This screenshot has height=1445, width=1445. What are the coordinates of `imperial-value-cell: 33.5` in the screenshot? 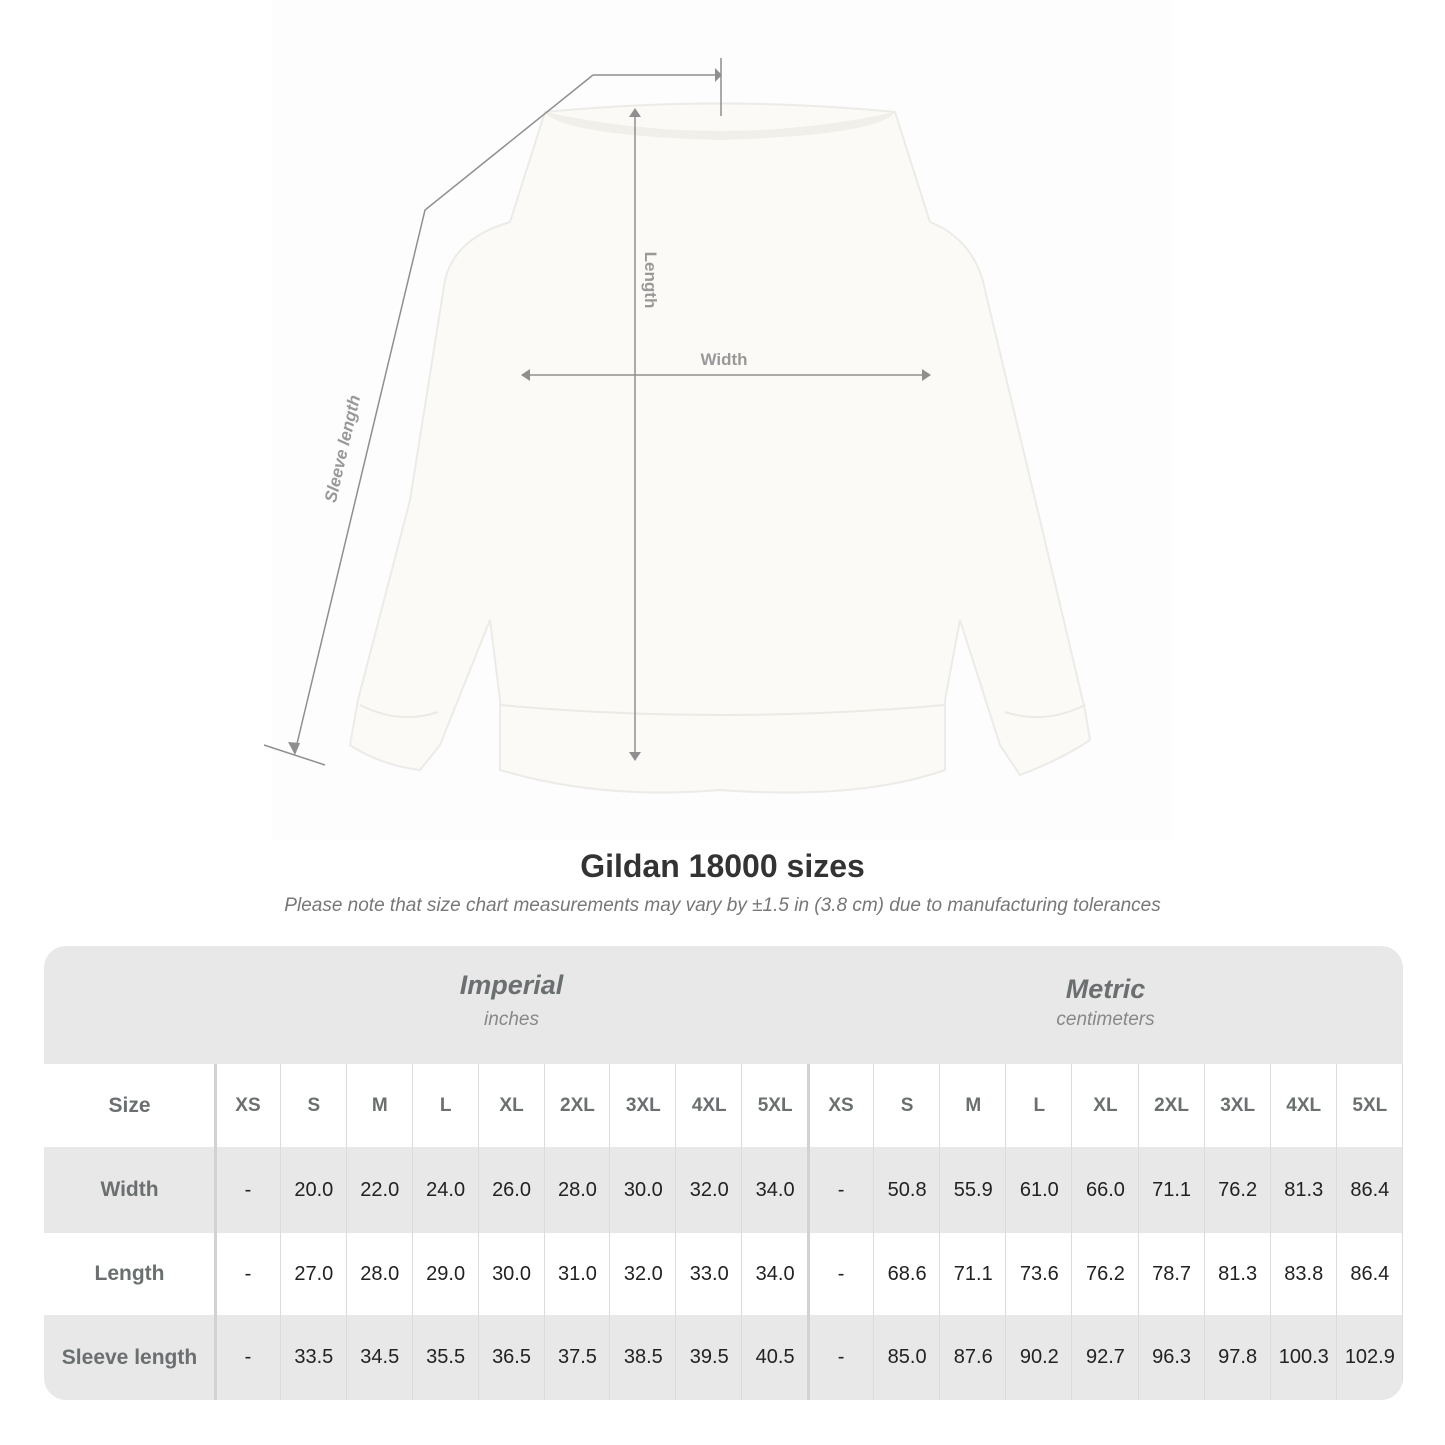 It's located at (314, 1357).